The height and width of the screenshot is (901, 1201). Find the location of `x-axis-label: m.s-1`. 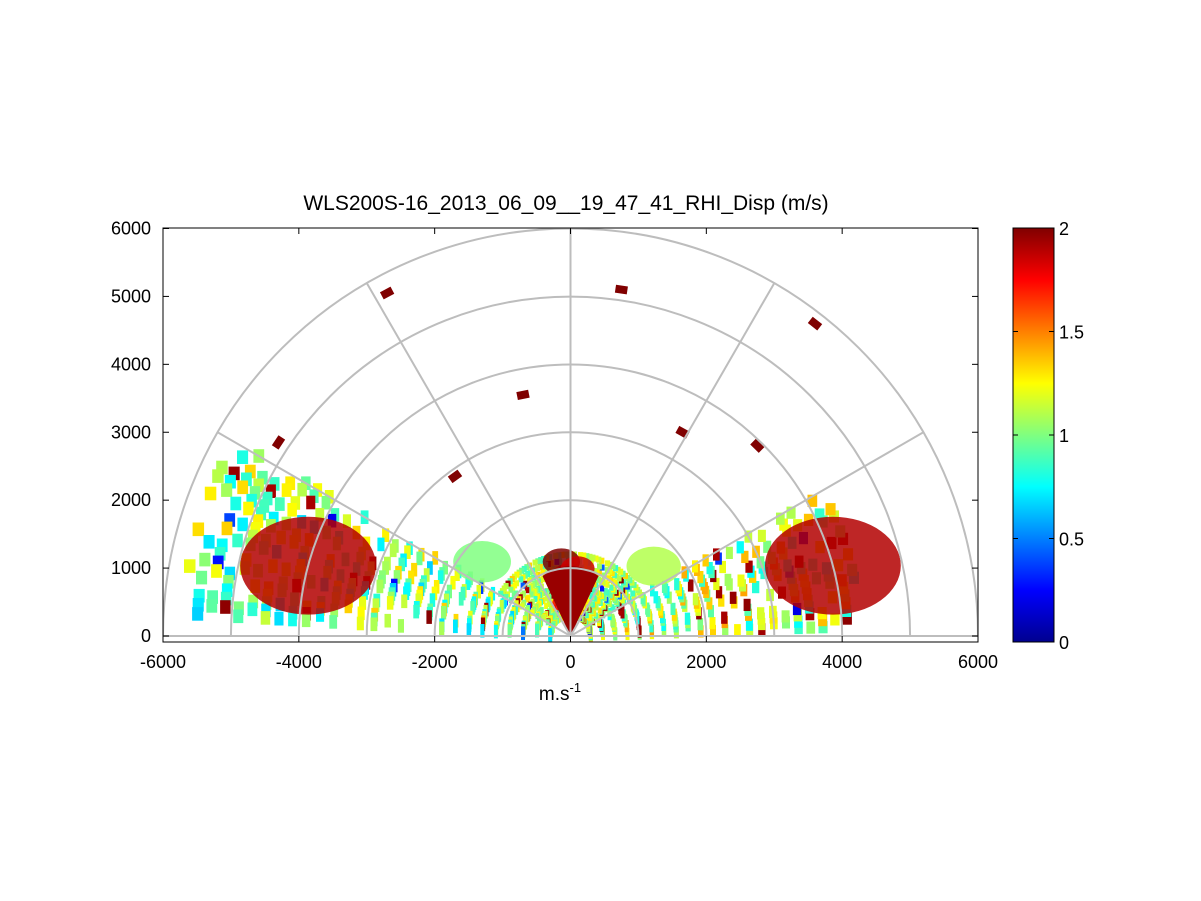

x-axis-label: m.s-1 is located at coordinates (560, 692).